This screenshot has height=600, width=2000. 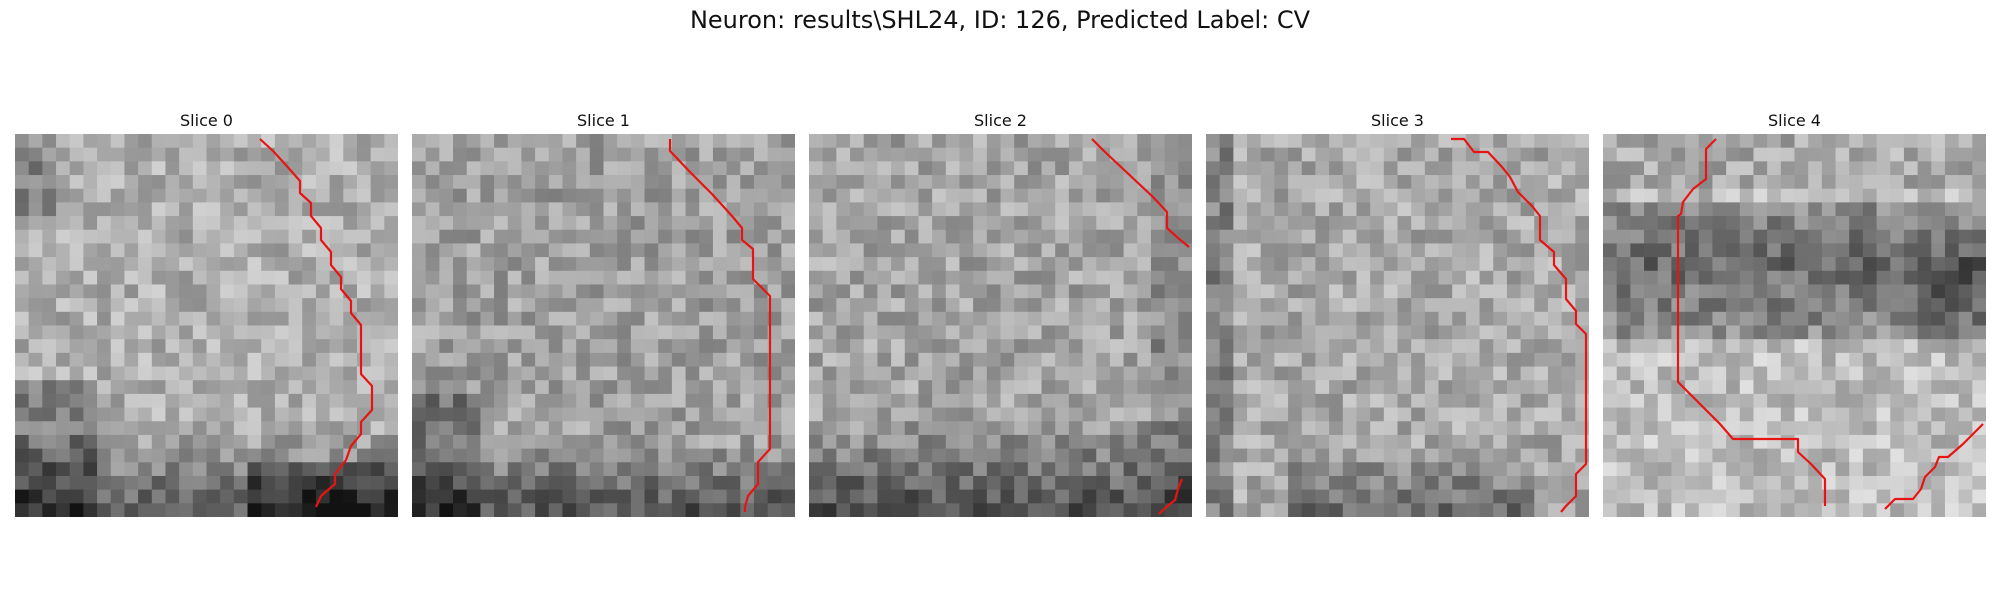 What do you see at coordinates (206, 120) in the screenshot?
I see `slice-title: Slice 0` at bounding box center [206, 120].